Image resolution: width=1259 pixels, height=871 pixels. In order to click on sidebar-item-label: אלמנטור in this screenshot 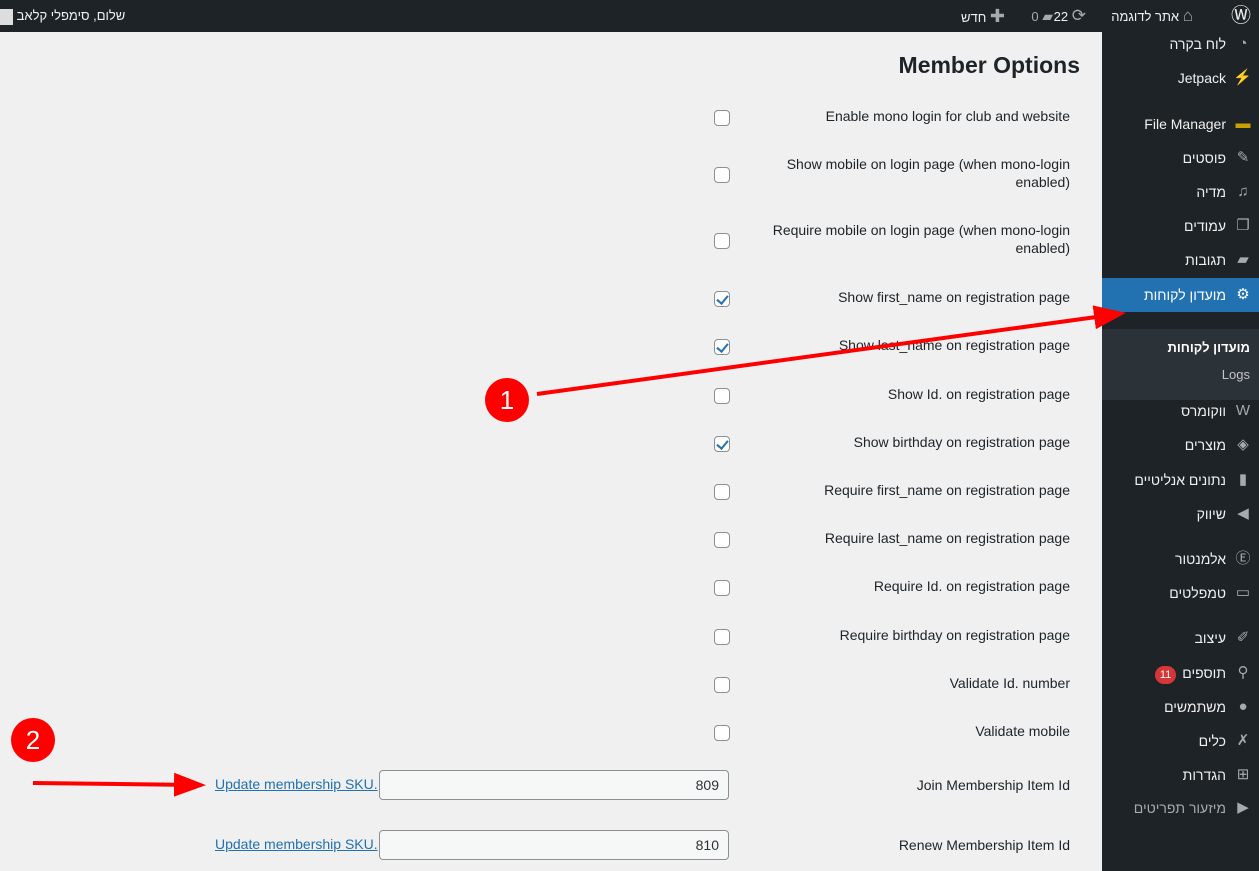, I will do `click(1200, 559)`.